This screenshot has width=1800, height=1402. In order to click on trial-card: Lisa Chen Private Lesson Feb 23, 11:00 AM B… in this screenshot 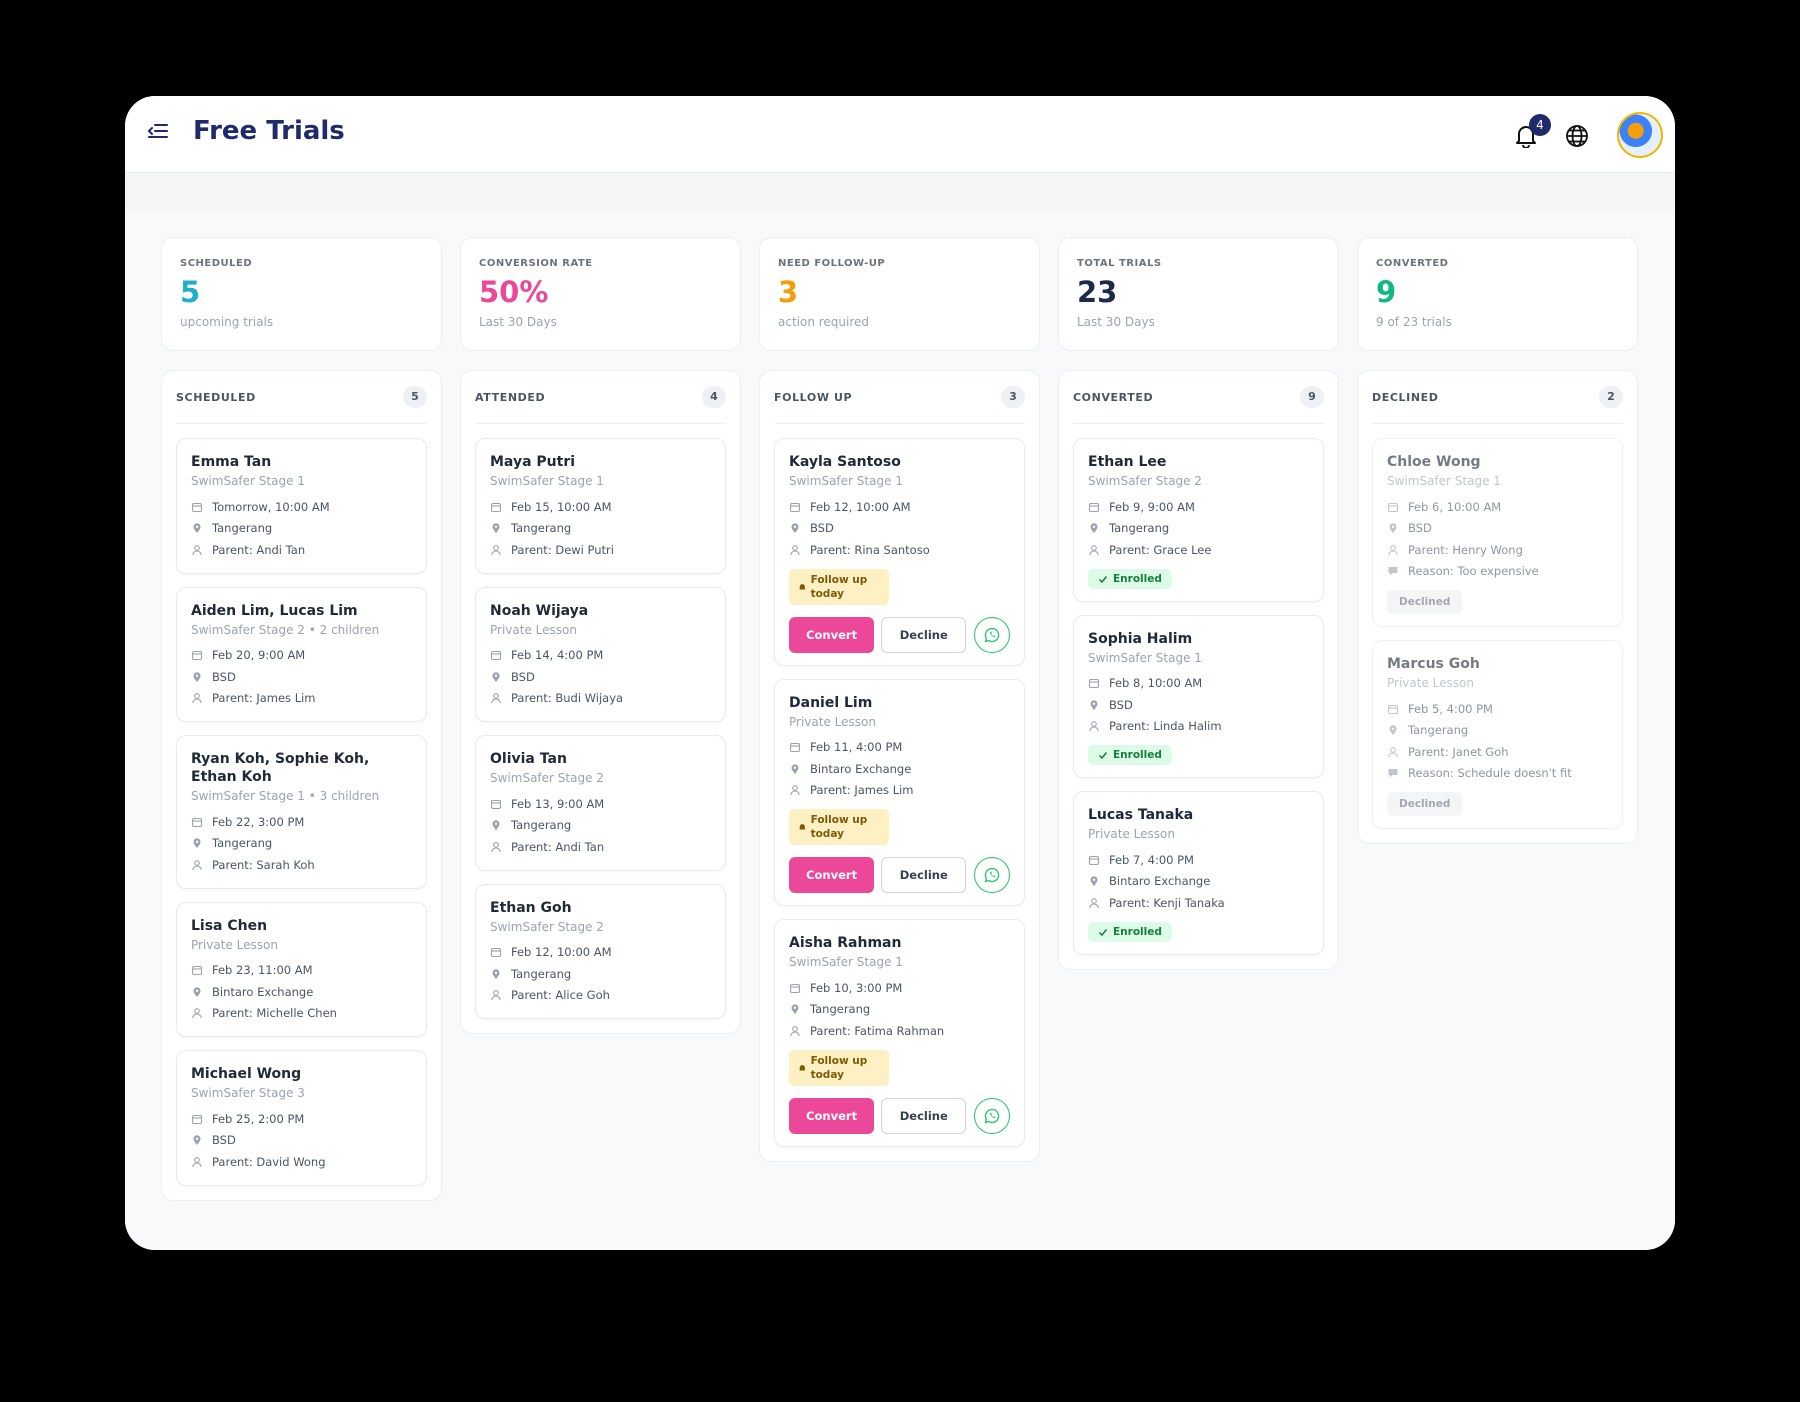, I will do `click(301, 969)`.